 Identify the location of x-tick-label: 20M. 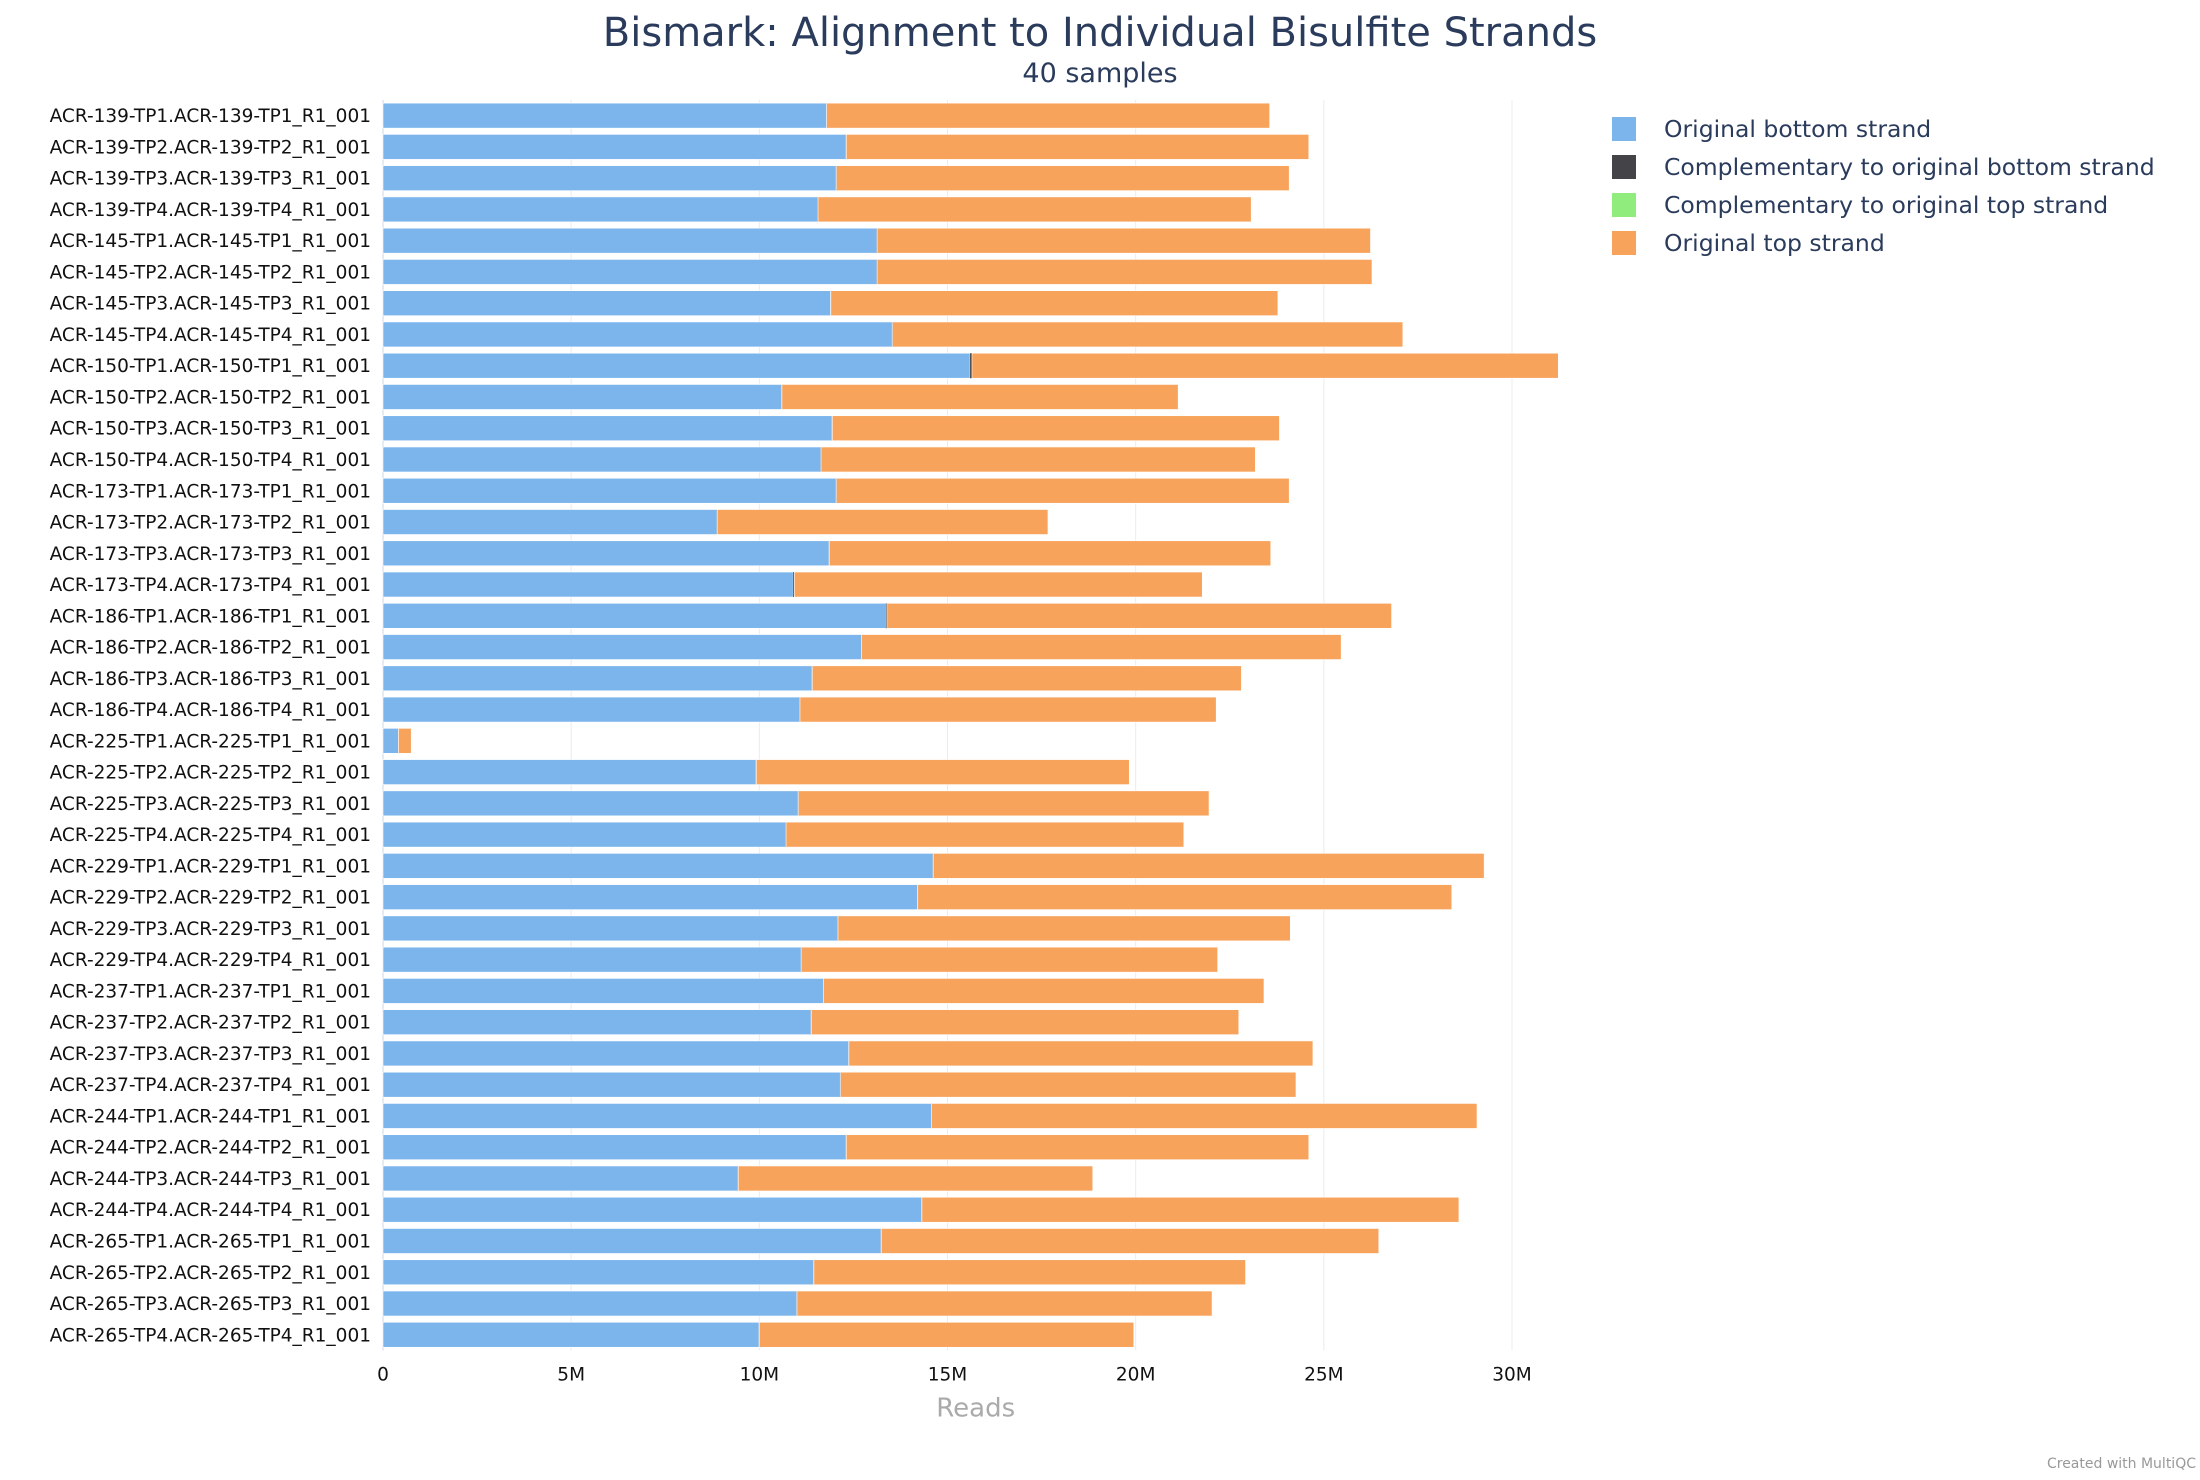
(1136, 1374).